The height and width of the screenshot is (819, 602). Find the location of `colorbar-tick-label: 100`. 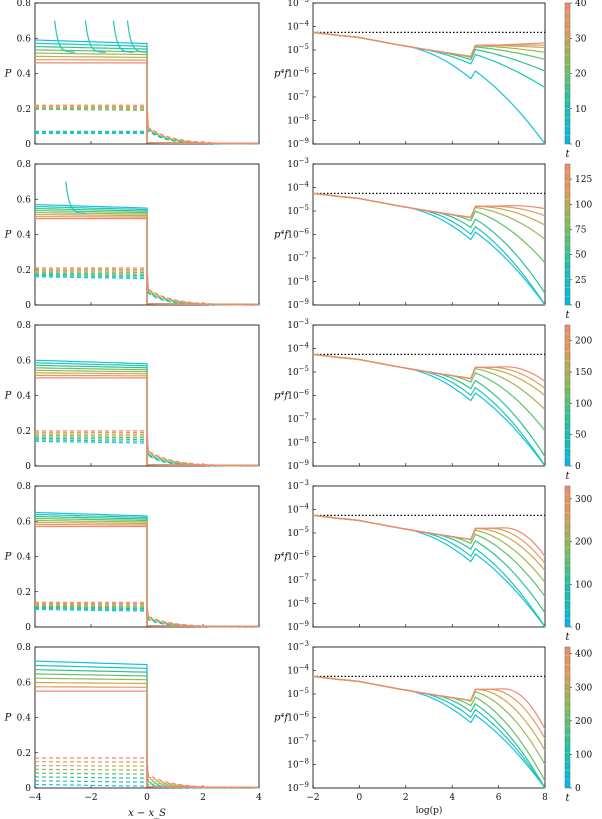

colorbar-tick-label: 100 is located at coordinates (583, 755).